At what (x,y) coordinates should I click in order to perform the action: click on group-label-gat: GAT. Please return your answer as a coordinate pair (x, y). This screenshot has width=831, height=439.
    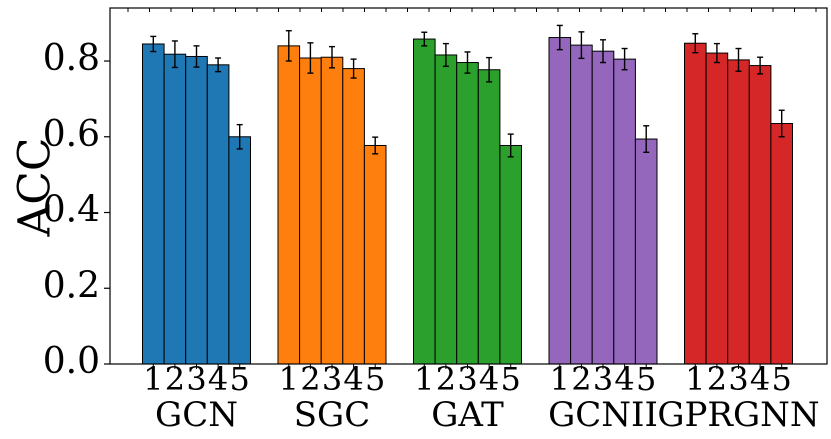
    Looking at the image, I should click on (467, 415).